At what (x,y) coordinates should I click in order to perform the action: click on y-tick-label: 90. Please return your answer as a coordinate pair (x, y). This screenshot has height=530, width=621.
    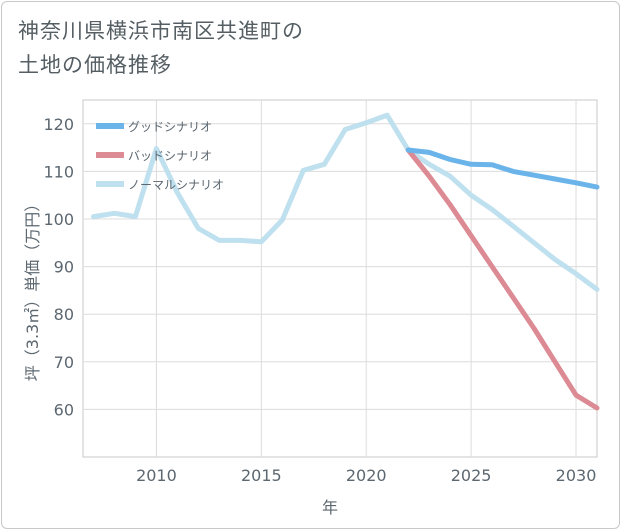
    Looking at the image, I should click on (64, 267).